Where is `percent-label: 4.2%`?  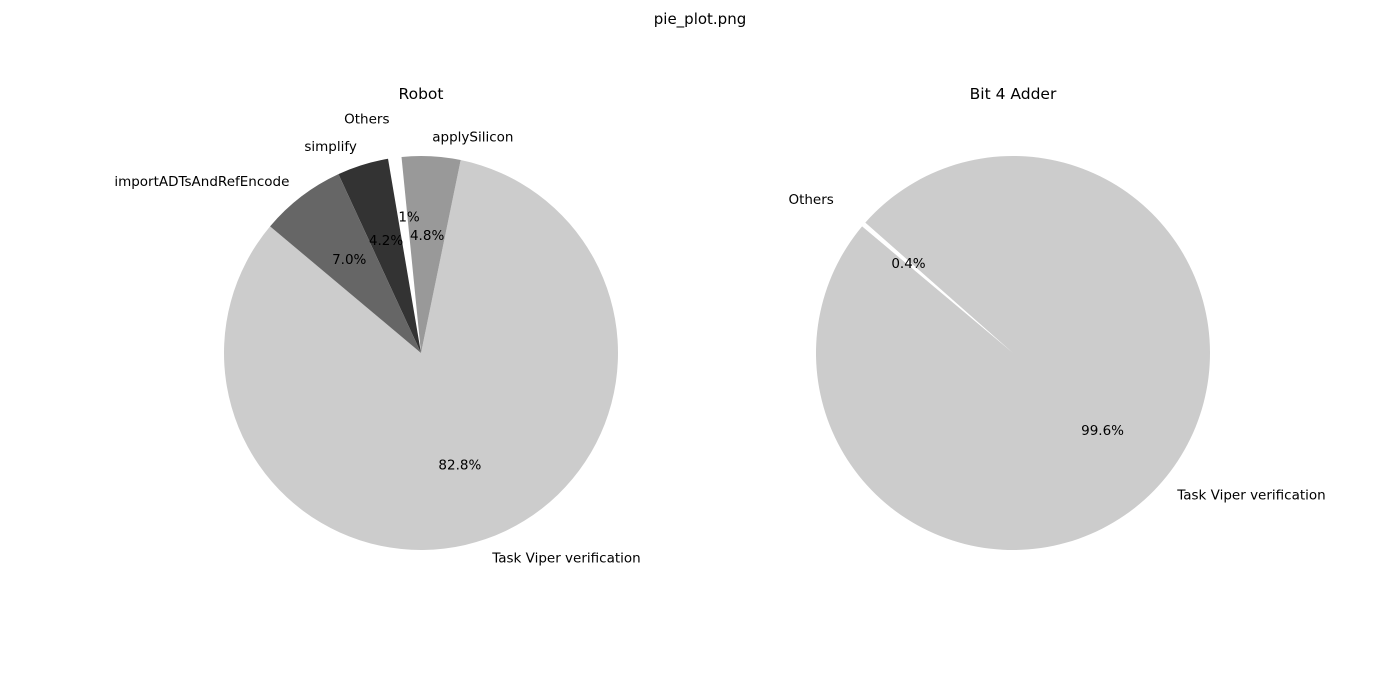 percent-label: 4.2% is located at coordinates (386, 241).